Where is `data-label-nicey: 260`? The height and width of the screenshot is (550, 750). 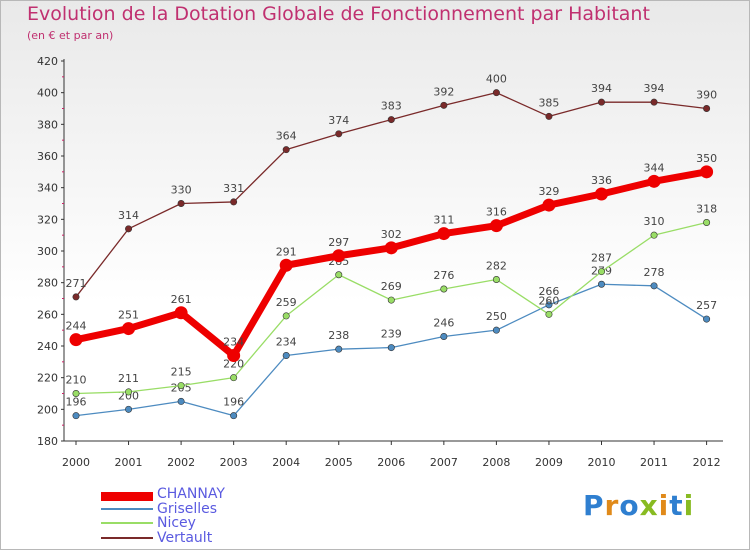
data-label-nicey: 260 is located at coordinates (548, 300).